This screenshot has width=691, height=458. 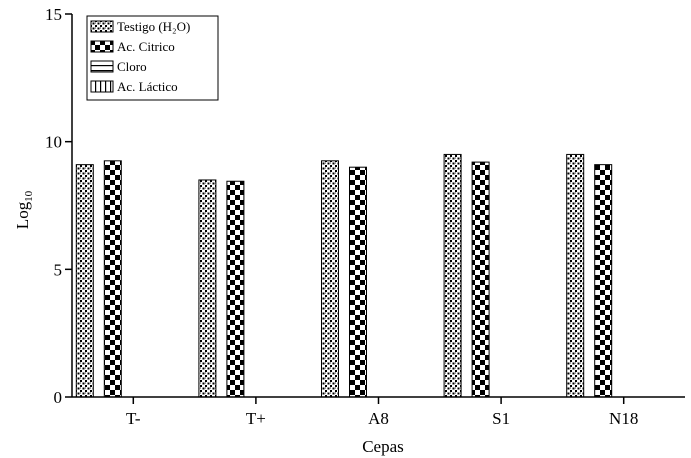 What do you see at coordinates (146, 46) in the screenshot?
I see `legend-label: Ac. Citrico` at bounding box center [146, 46].